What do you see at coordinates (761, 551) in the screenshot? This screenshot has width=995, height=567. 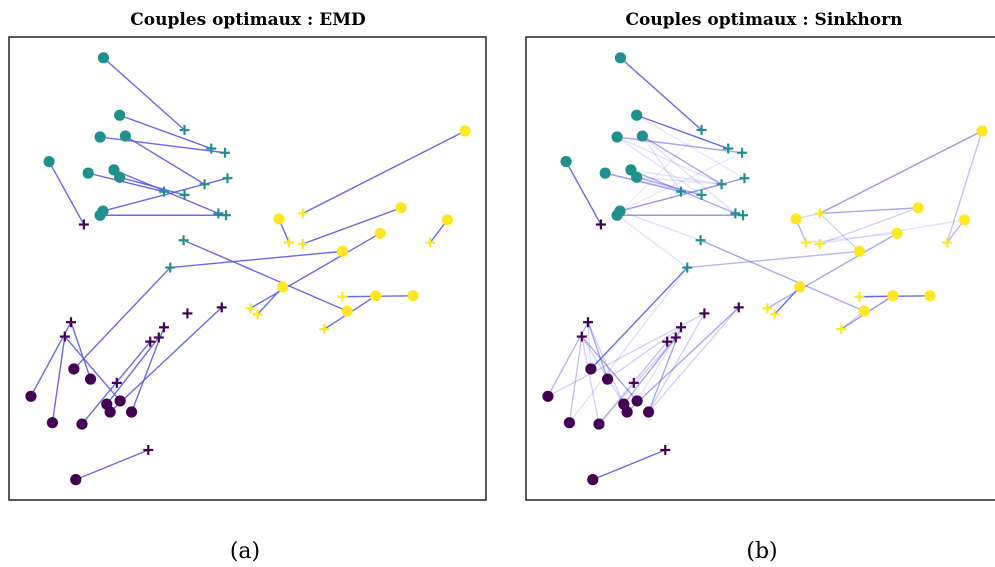 I see `panel-caption-b: (b)` at bounding box center [761, 551].